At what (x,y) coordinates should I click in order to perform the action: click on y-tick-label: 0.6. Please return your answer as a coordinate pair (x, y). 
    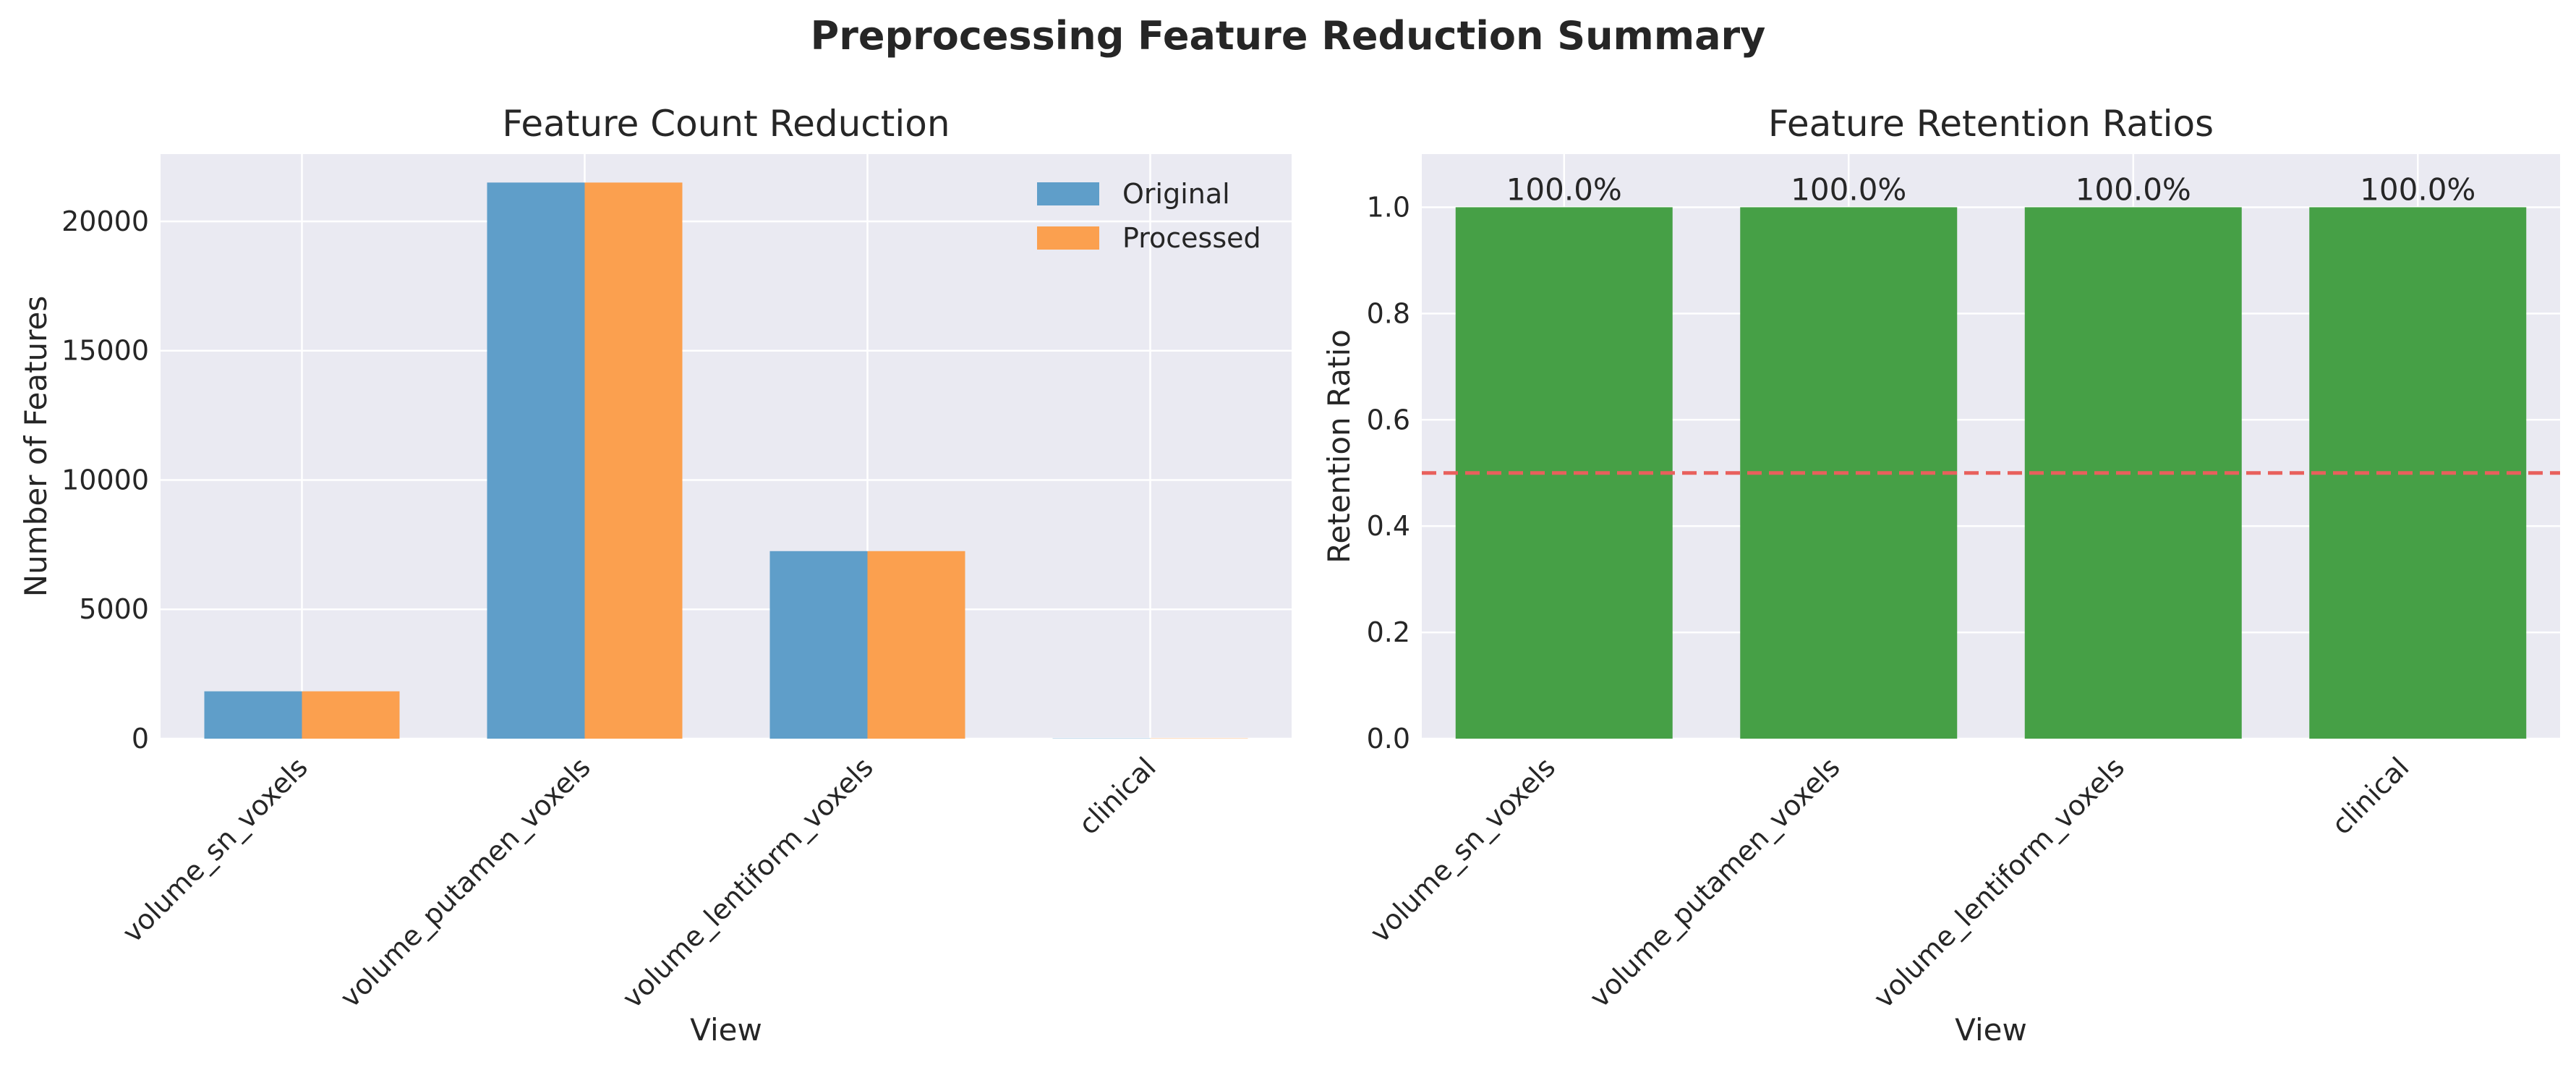
    Looking at the image, I should click on (1388, 420).